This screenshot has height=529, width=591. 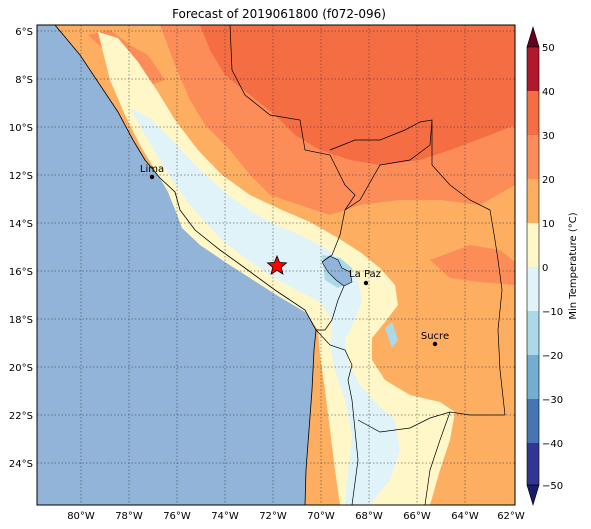 What do you see at coordinates (81, 516) in the screenshot?
I see `lon-tick: 80°W` at bounding box center [81, 516].